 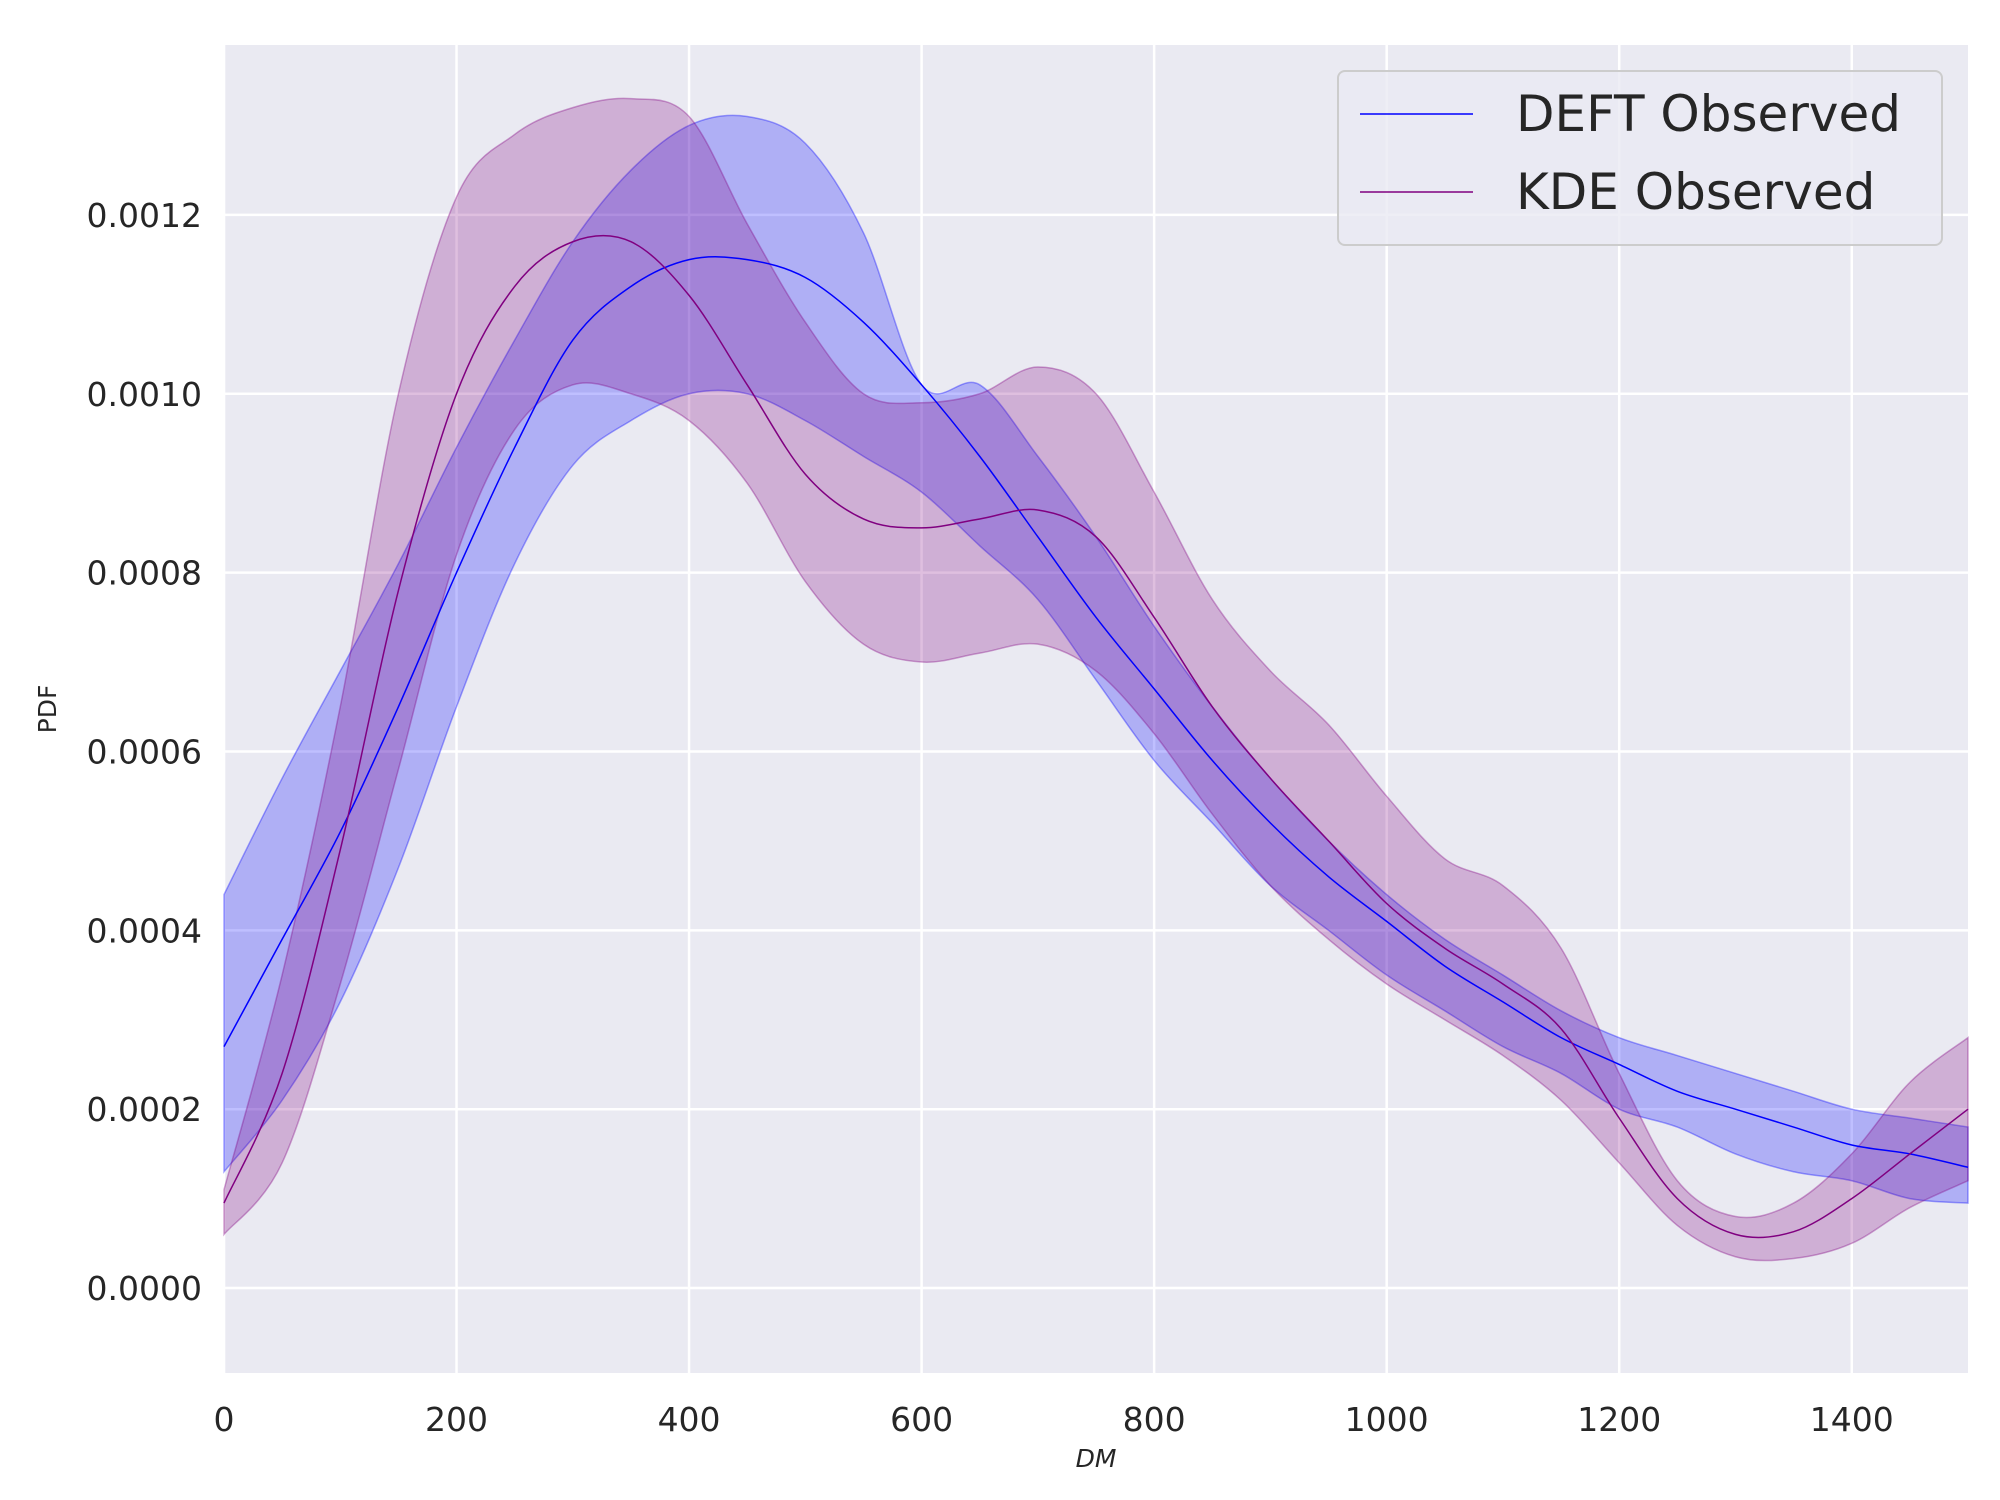 What do you see at coordinates (1054, 1419) in the screenshot?
I see `x-axis-ticks: 0 200 400 600 800 1000 1200 1400` at bounding box center [1054, 1419].